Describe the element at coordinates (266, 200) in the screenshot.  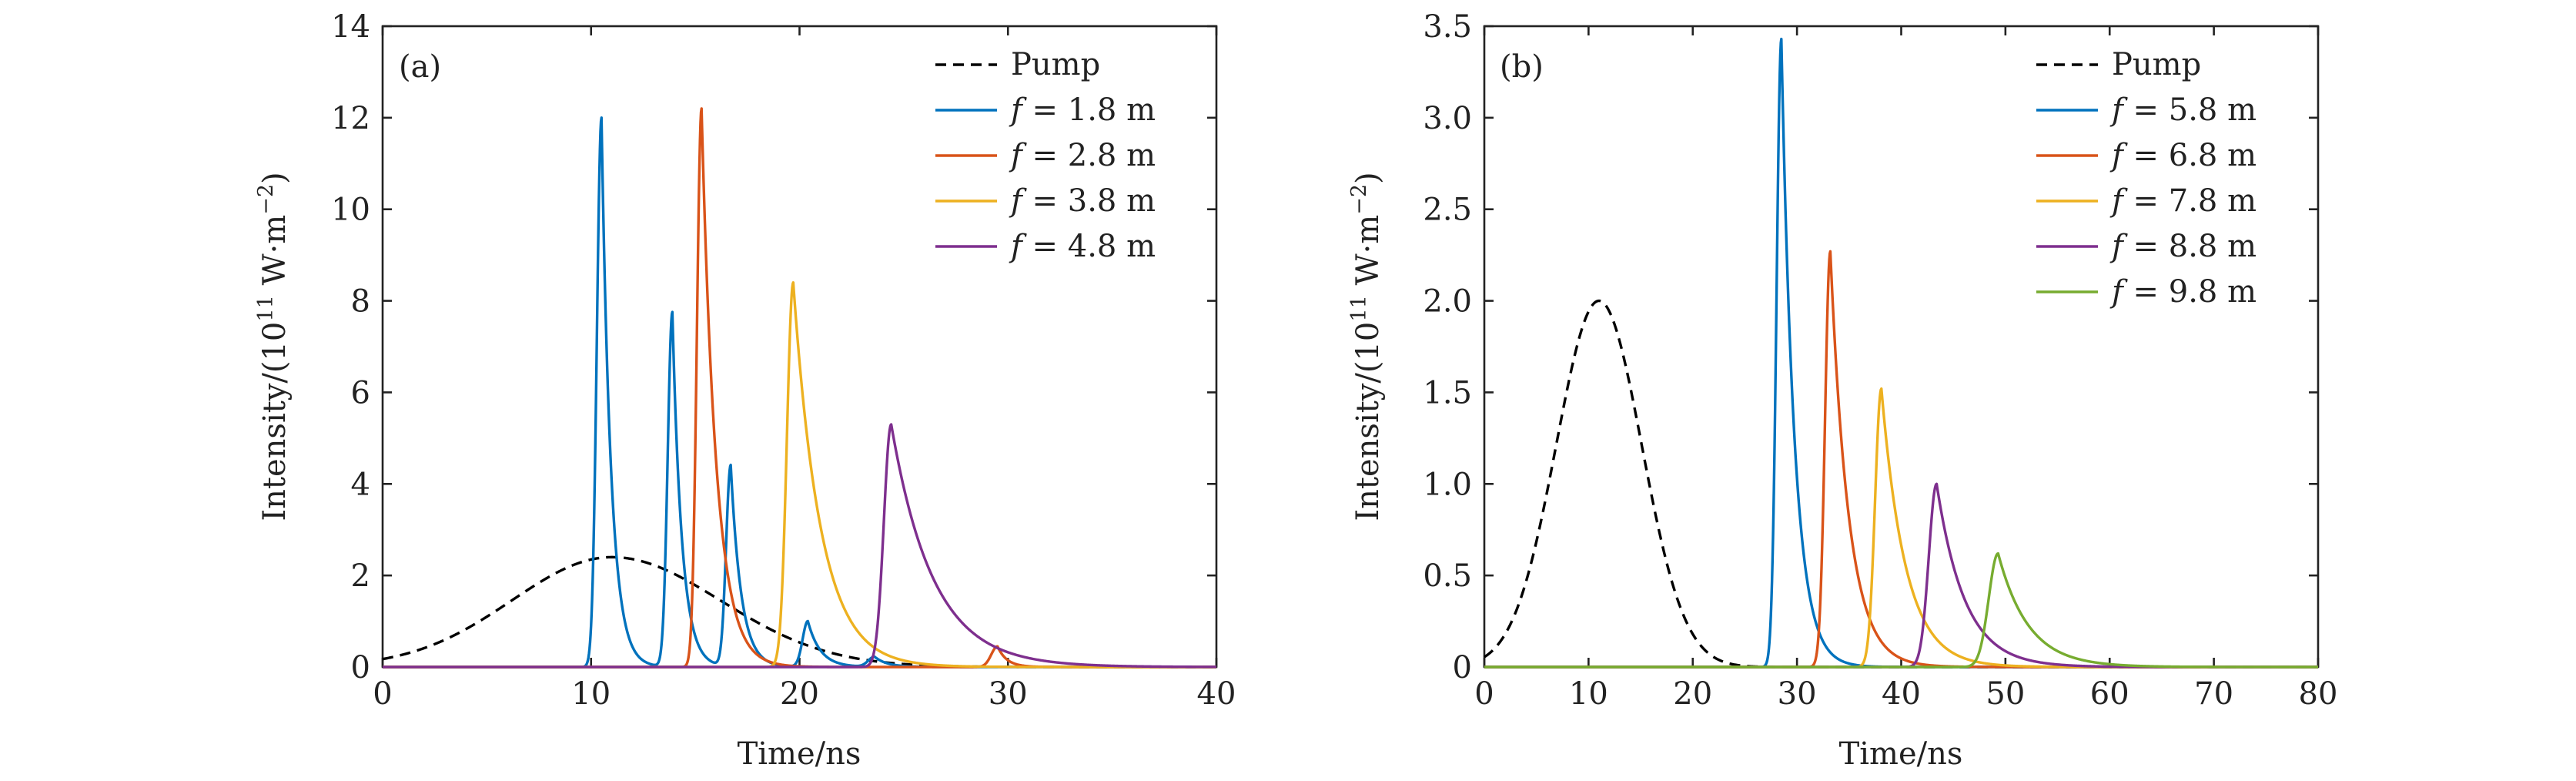
I see `y-label-unit-exp-a: −2` at that location.